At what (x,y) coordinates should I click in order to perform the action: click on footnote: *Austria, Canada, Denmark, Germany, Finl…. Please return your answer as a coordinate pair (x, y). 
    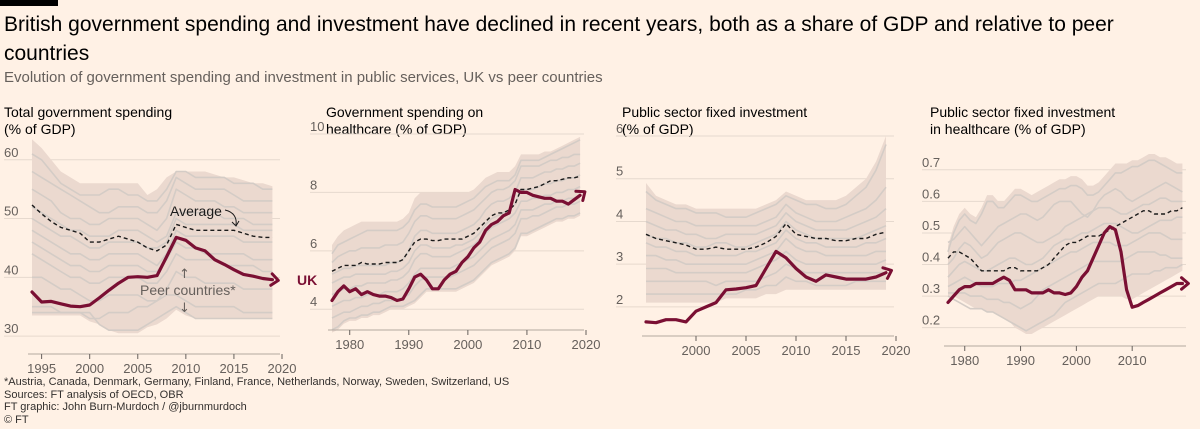
    Looking at the image, I should click on (257, 382).